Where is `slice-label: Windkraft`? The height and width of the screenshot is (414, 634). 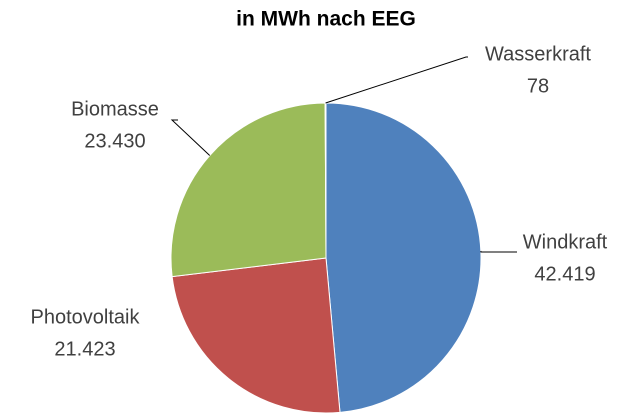 slice-label: Windkraft is located at coordinates (565, 242).